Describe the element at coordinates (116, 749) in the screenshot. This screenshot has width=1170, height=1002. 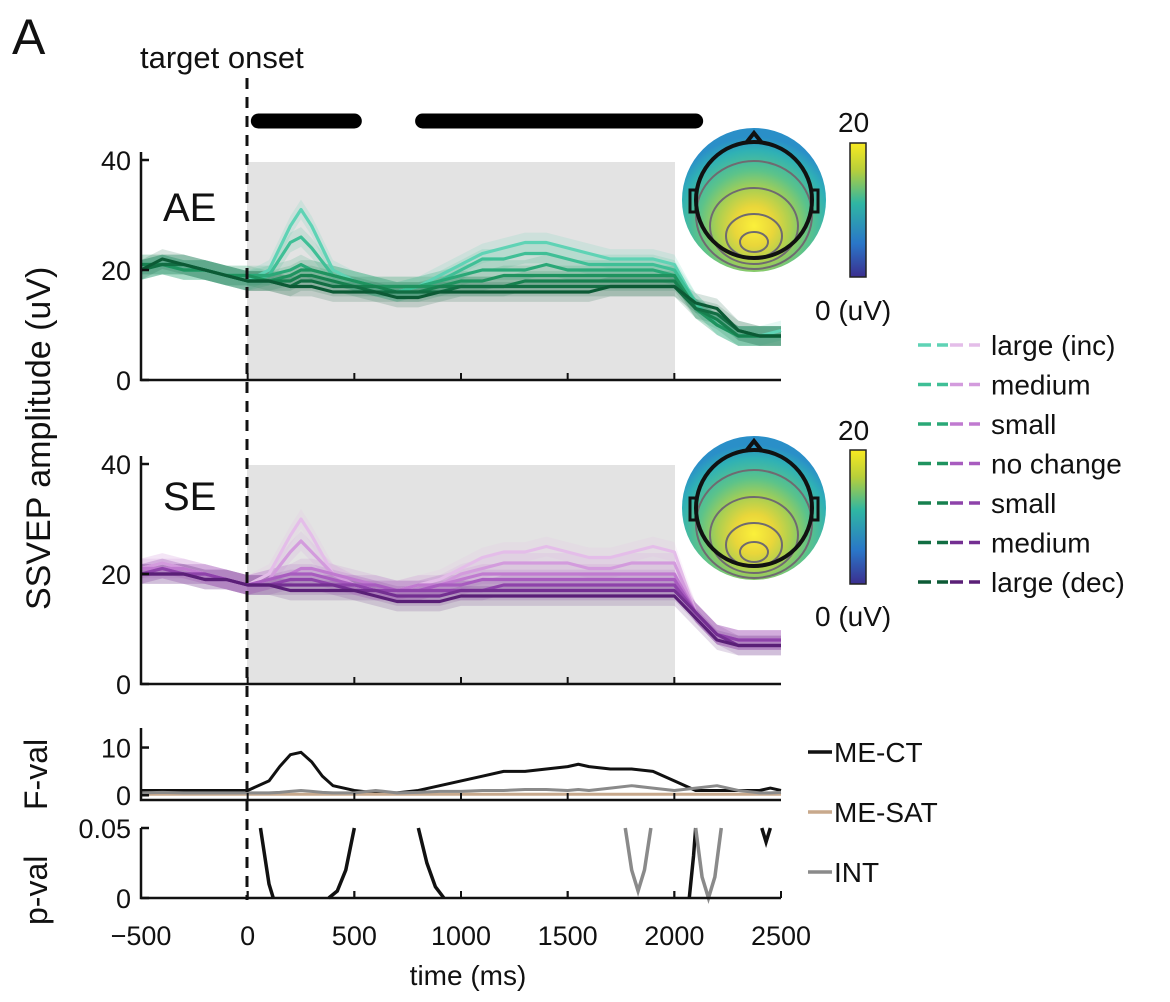
I see `f-ytick-label: 10` at that location.